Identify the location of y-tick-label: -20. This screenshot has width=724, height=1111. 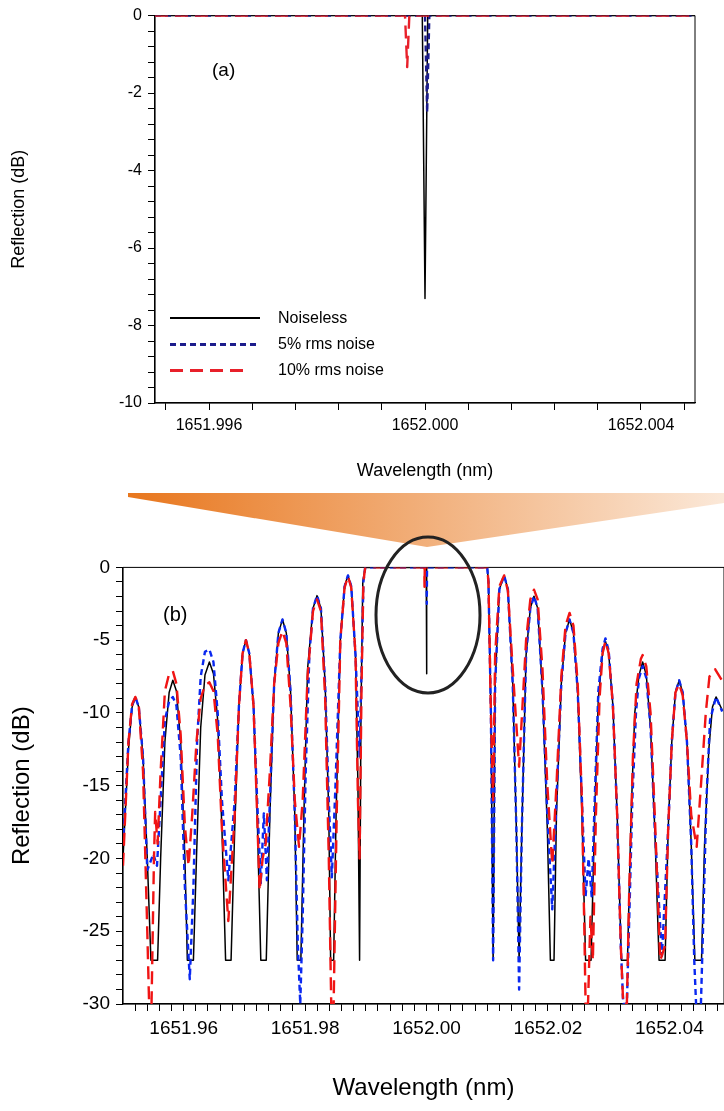
(96, 857).